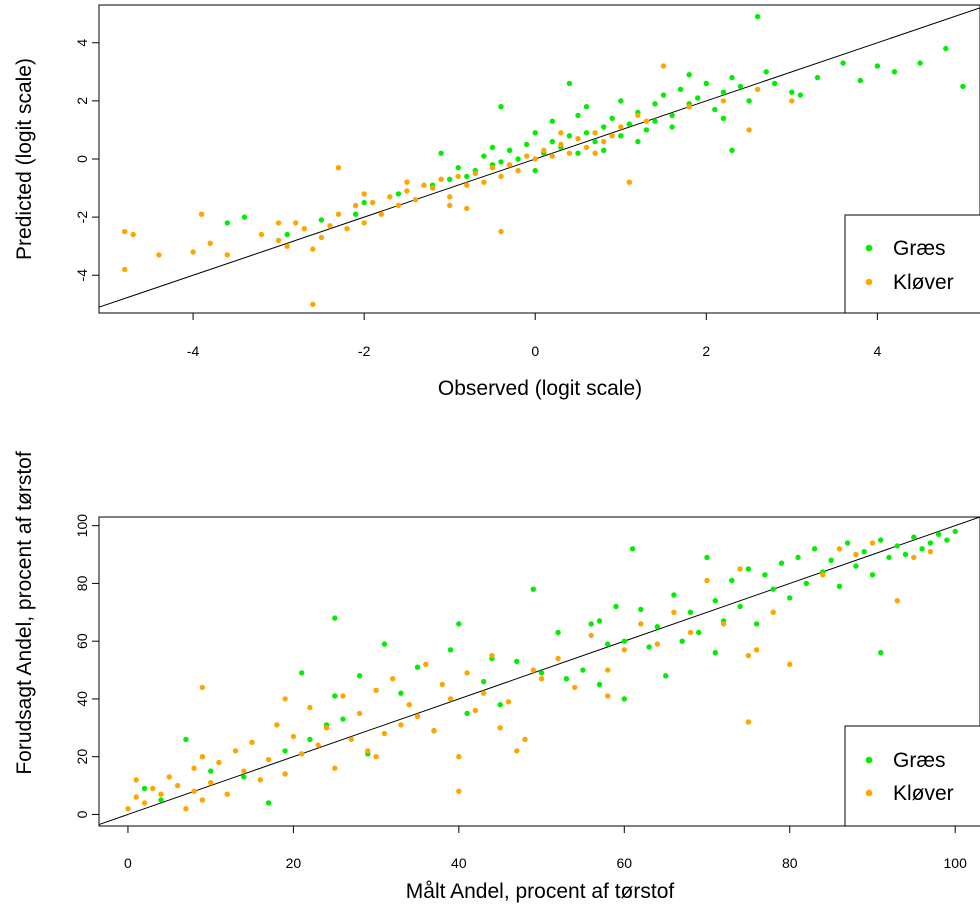  I want to click on legend-marker-klover, so click(869, 793).